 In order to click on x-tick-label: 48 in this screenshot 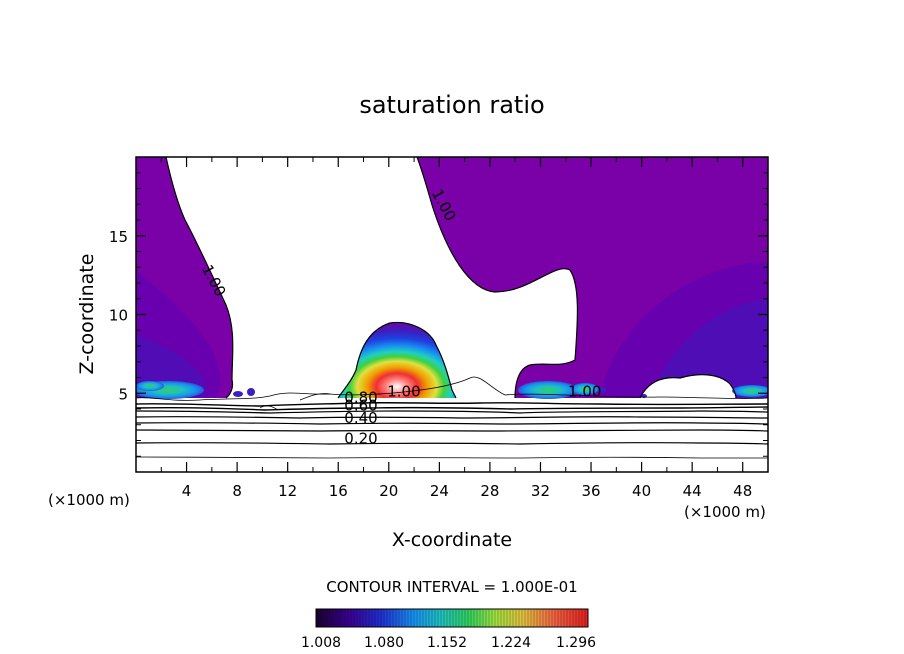, I will do `click(742, 491)`.